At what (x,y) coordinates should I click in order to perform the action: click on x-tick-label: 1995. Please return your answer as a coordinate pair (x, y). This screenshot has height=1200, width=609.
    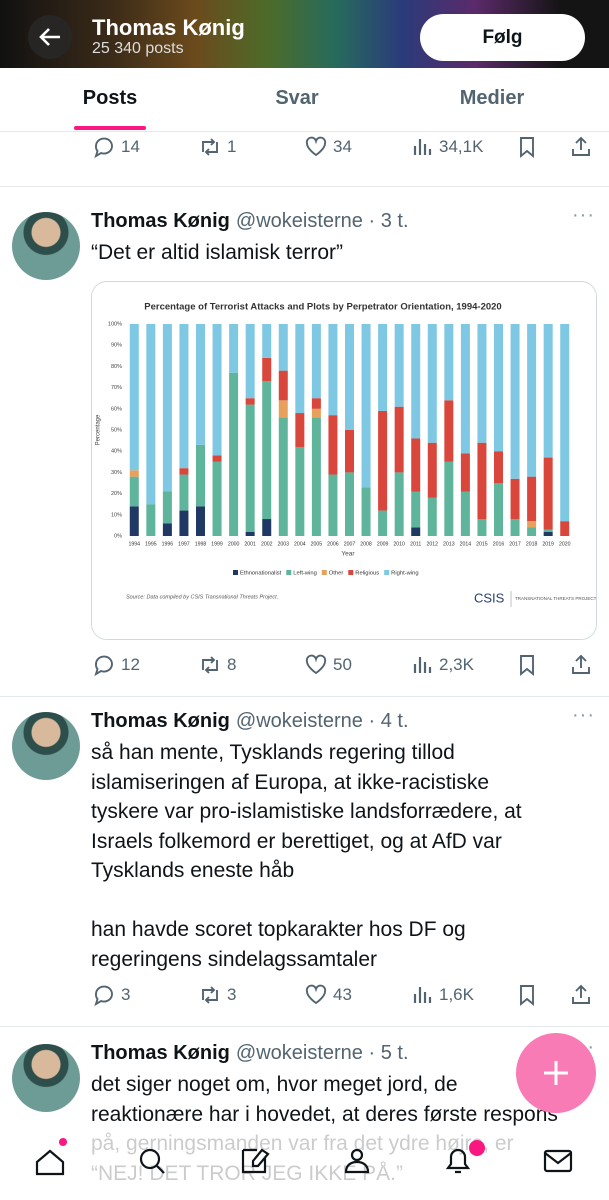
    Looking at the image, I should click on (151, 544).